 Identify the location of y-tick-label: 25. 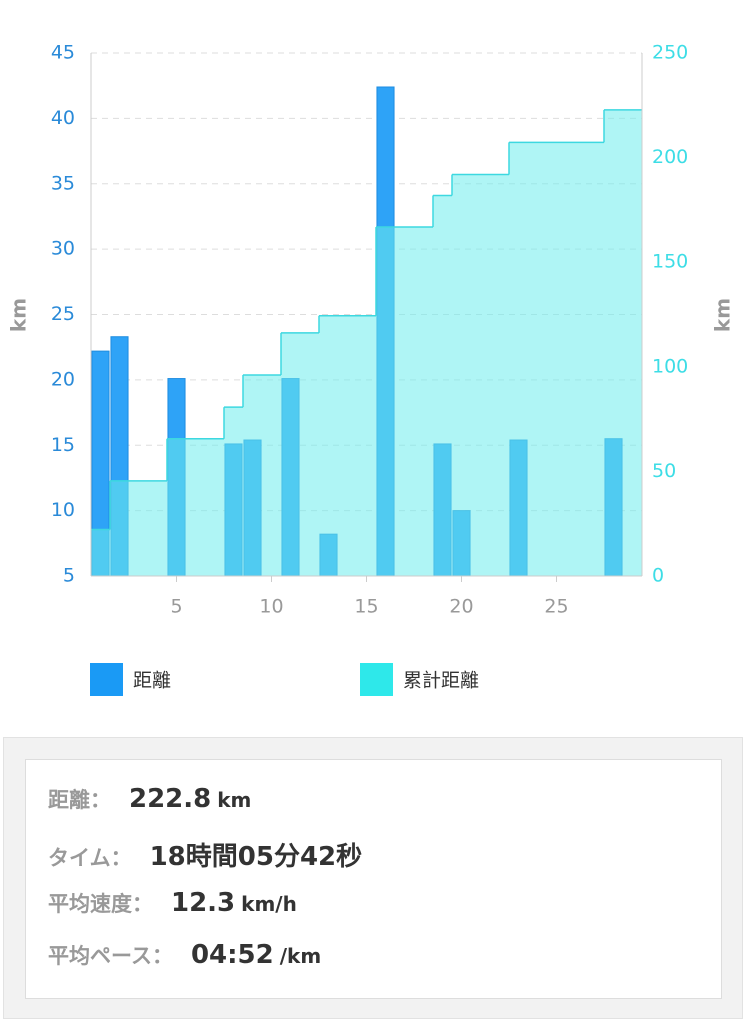
(63, 314).